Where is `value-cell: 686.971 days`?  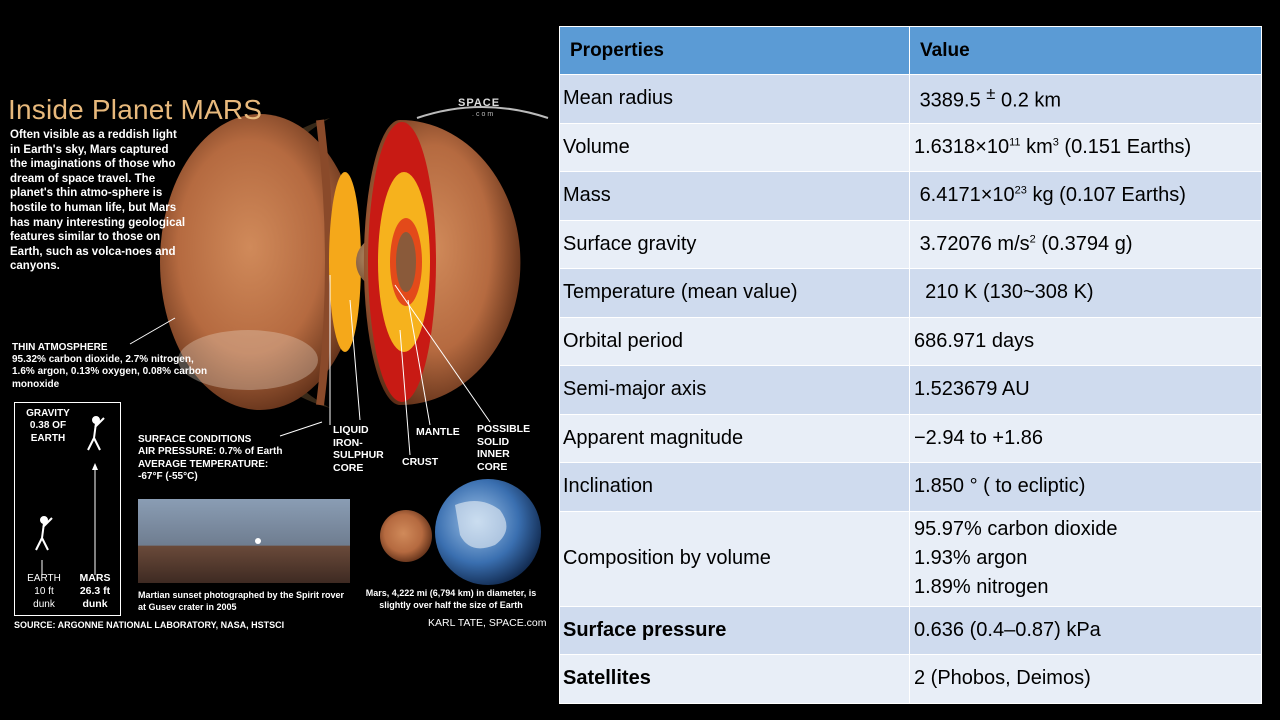
value-cell: 686.971 days is located at coordinates (1085, 341).